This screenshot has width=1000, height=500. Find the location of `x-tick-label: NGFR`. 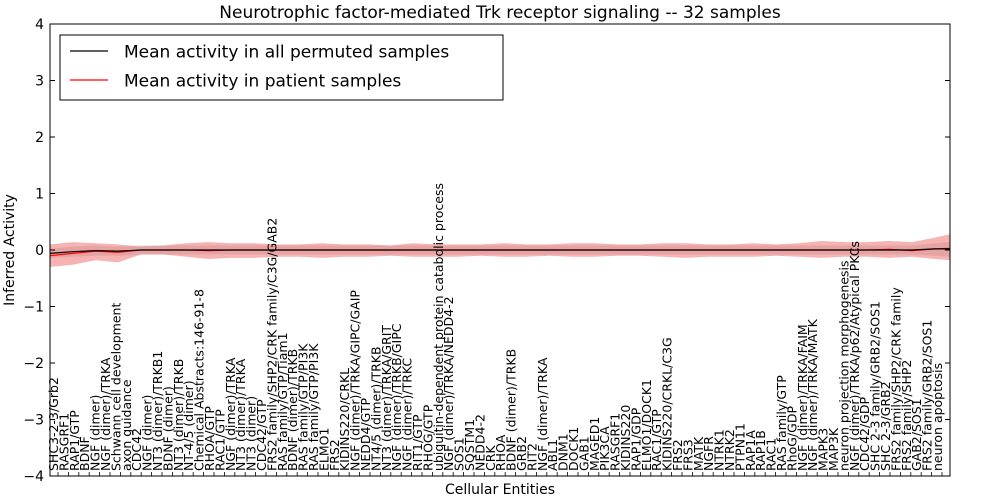

x-tick-label: NGFR is located at coordinates (708, 453).